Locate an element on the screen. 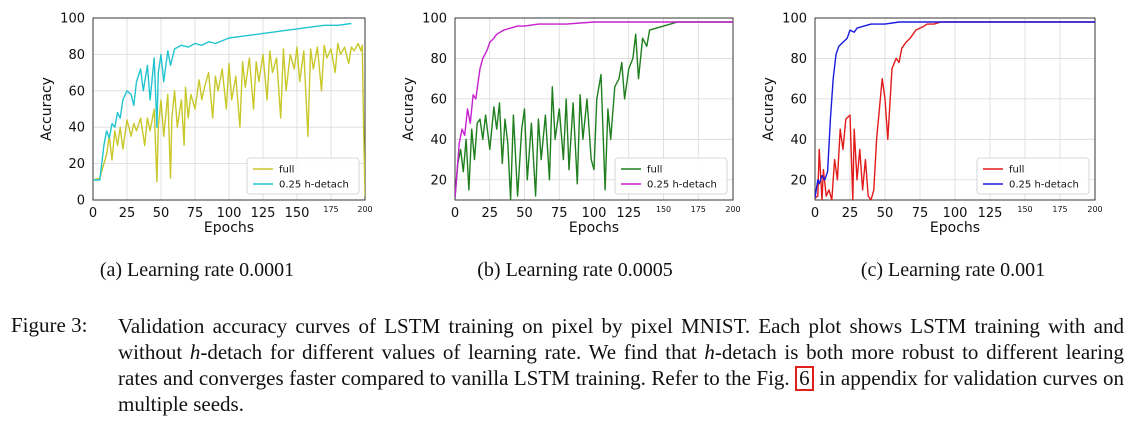 The height and width of the screenshot is (447, 1134). caption-label: Figure 3: is located at coordinates (49, 325).